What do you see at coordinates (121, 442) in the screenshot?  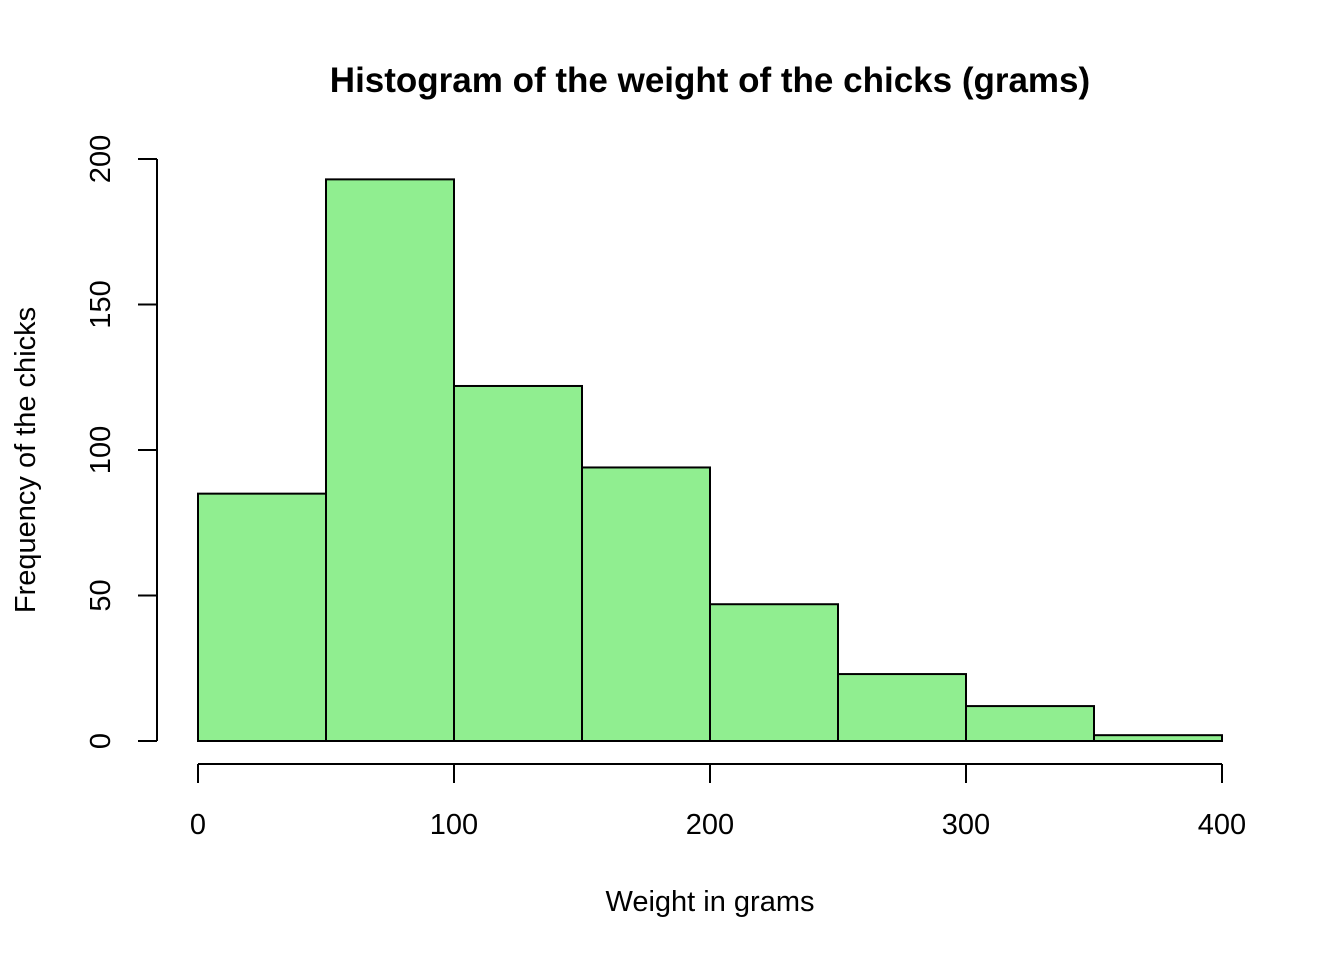 I see `y-axis: 0 50 100 150 200` at bounding box center [121, 442].